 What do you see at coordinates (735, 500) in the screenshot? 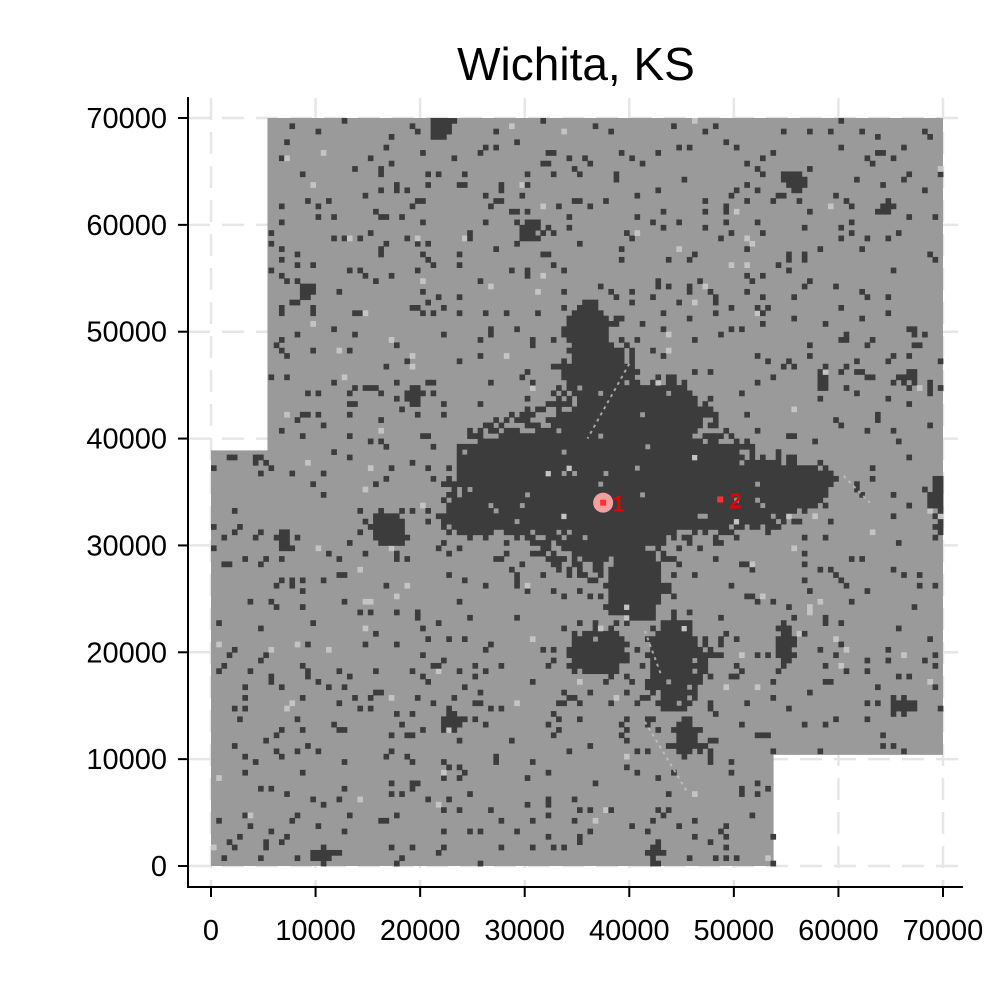
I see `center-label-2: 2` at bounding box center [735, 500].